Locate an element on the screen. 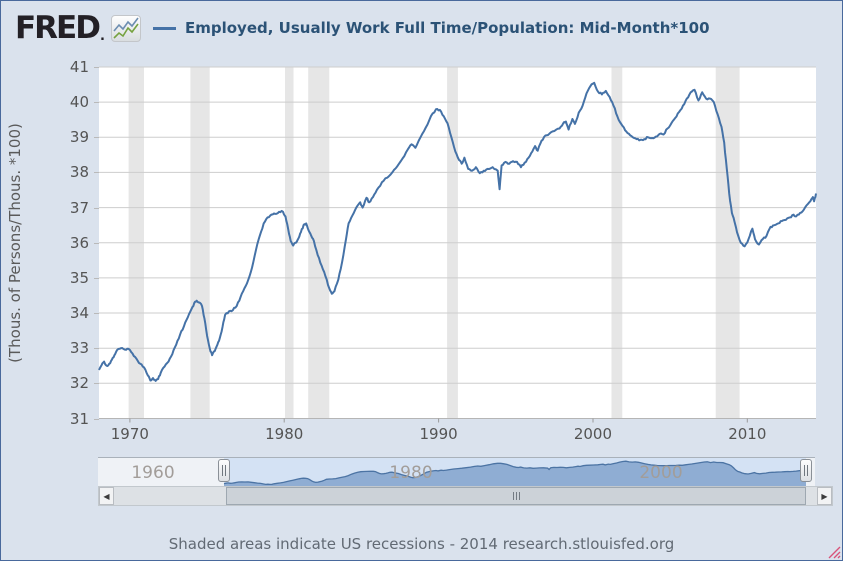  x-tick-label: 2010 is located at coordinates (747, 434).